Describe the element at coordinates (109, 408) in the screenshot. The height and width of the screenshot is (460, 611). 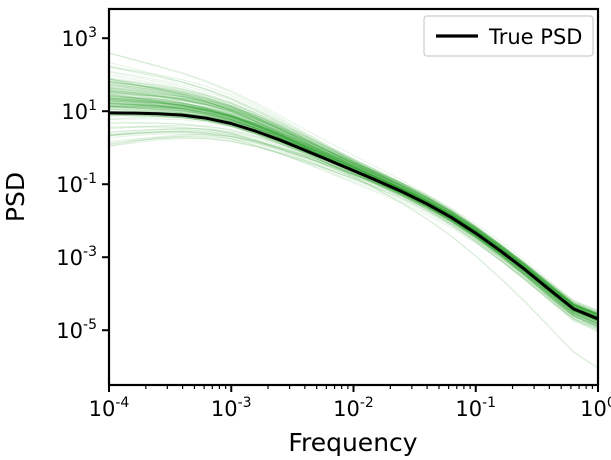
I see `tick-label: 10⁻⁴` at that location.